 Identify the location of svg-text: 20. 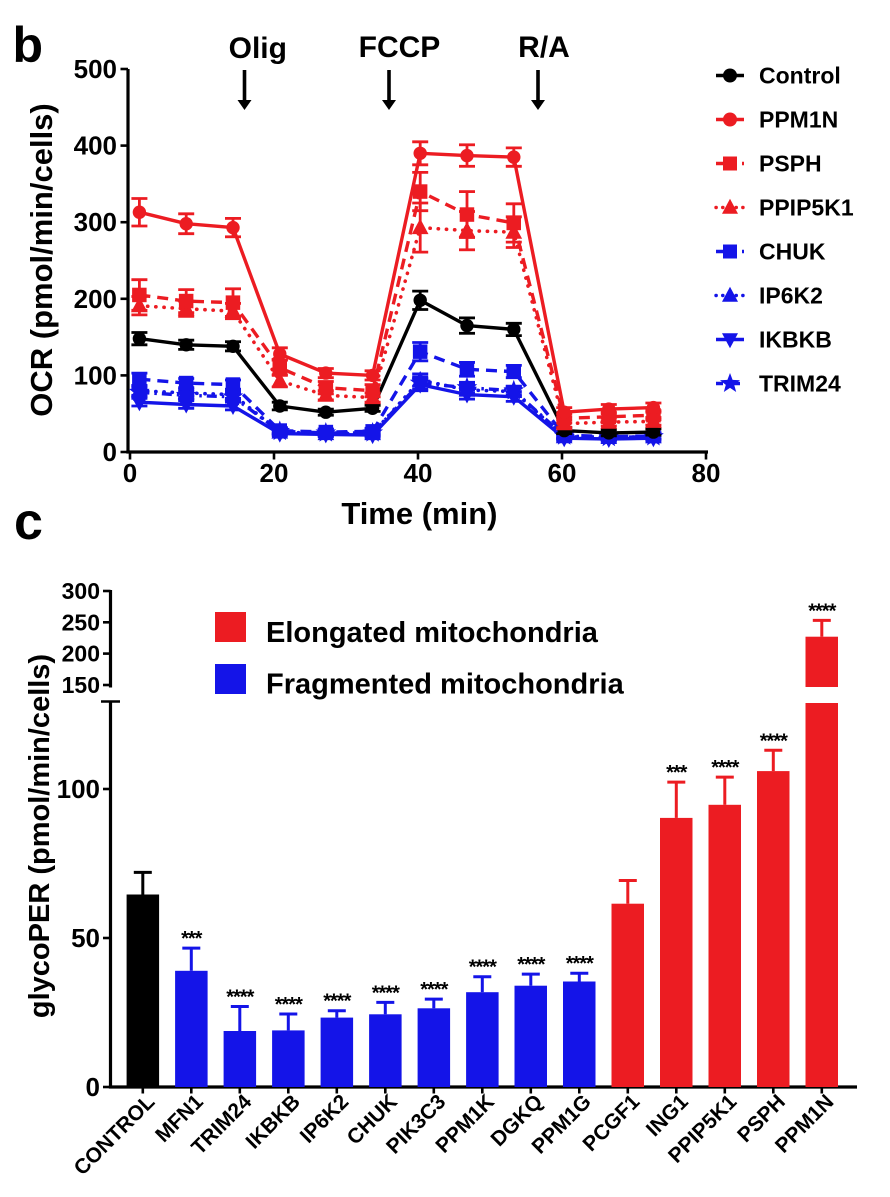
(274, 473).